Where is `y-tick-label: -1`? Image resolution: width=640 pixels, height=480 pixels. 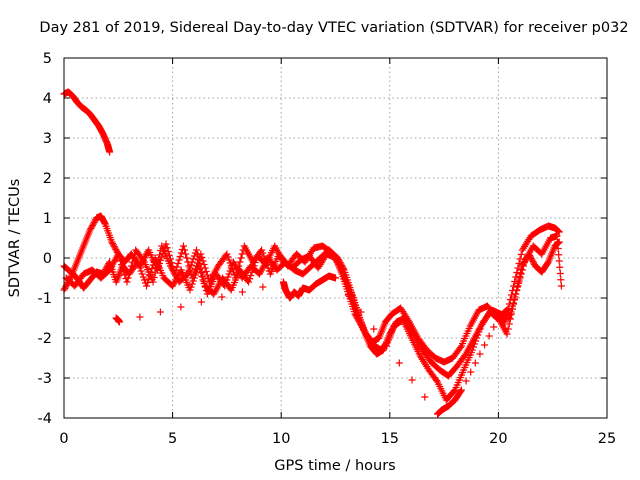
y-tick-label: -1 is located at coordinates (45, 299).